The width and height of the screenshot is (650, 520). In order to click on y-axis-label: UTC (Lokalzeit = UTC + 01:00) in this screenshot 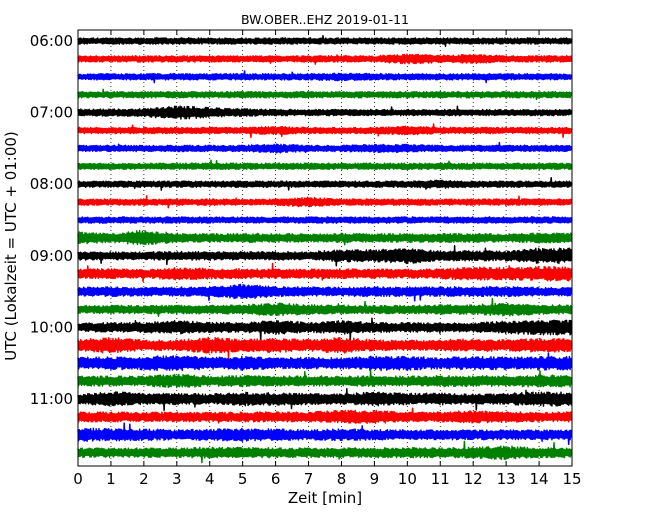, I will do `click(11, 246)`.